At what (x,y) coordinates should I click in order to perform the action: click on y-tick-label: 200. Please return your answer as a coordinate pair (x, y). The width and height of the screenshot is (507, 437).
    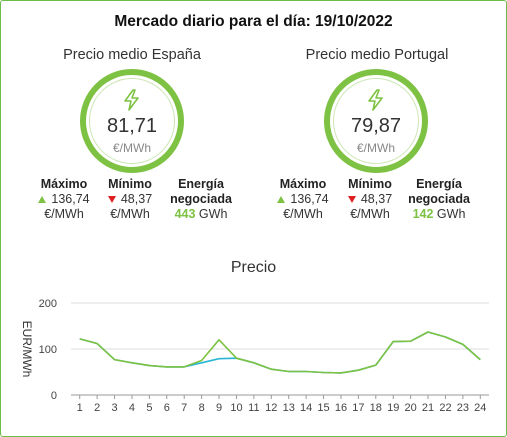
    Looking at the image, I should click on (48, 304).